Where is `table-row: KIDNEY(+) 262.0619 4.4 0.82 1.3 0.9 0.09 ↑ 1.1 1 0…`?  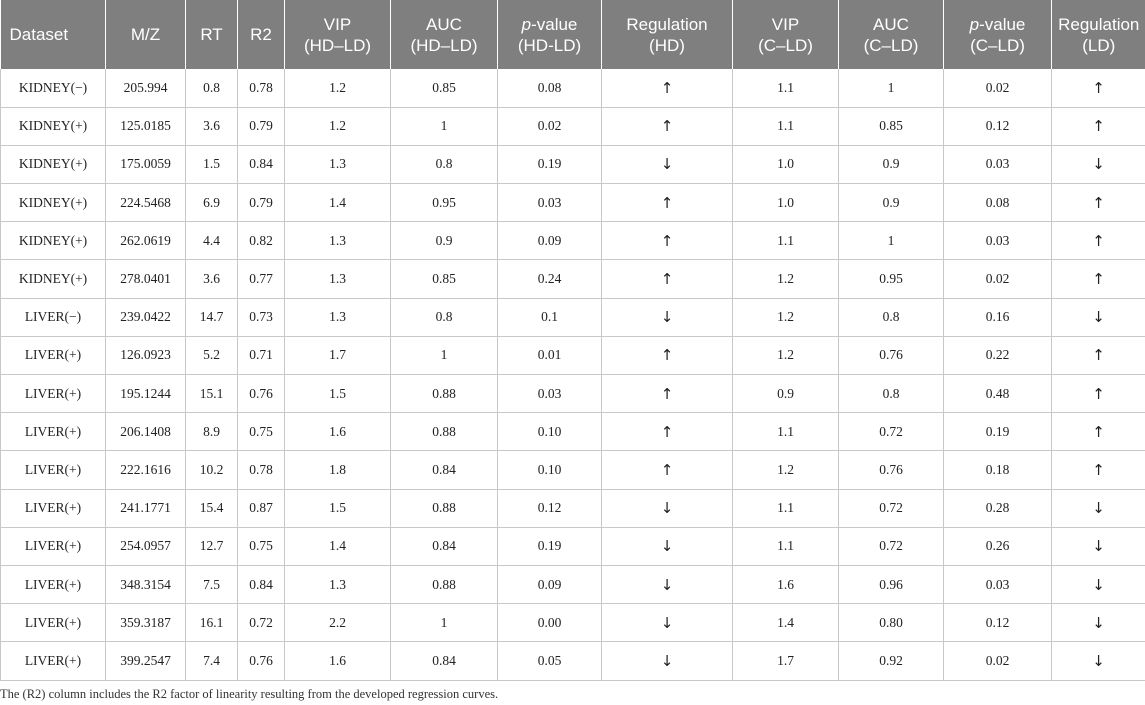
table-row: KIDNEY(+) 262.0619 4.4 0.82 1.3 0.9 0.09 ↑ 1.1 1 0… is located at coordinates (572, 241).